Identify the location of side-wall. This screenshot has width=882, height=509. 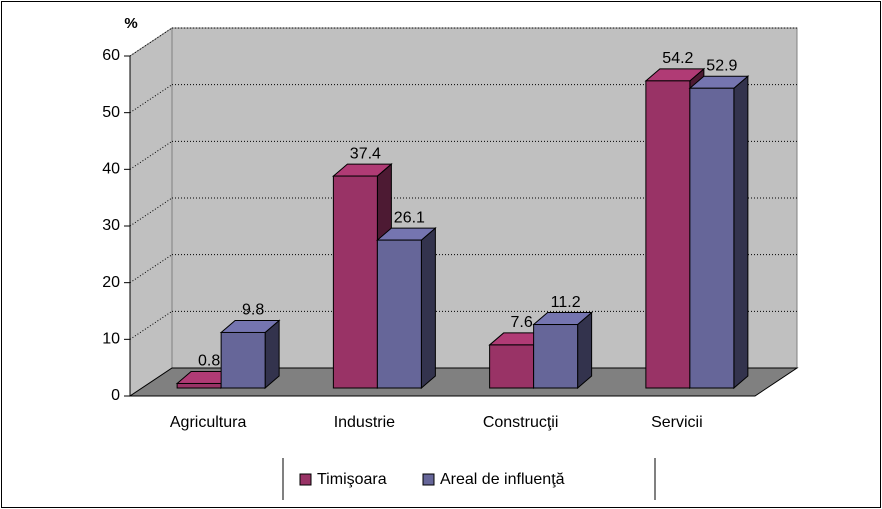
(151, 212).